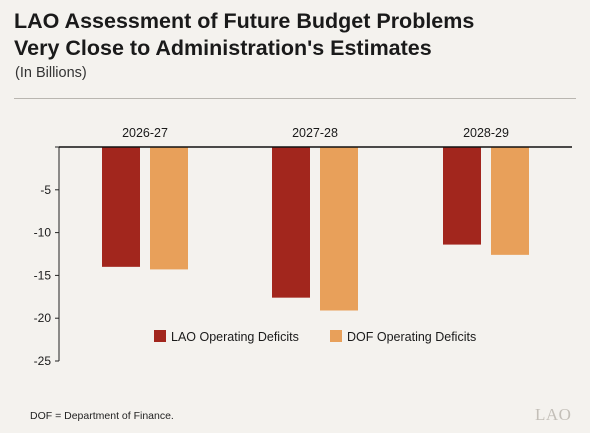 The image size is (590, 433). Describe the element at coordinates (244, 21) in the screenshot. I see `chart-title-line-1: LAO Assessment of Future Budget Problems` at that location.